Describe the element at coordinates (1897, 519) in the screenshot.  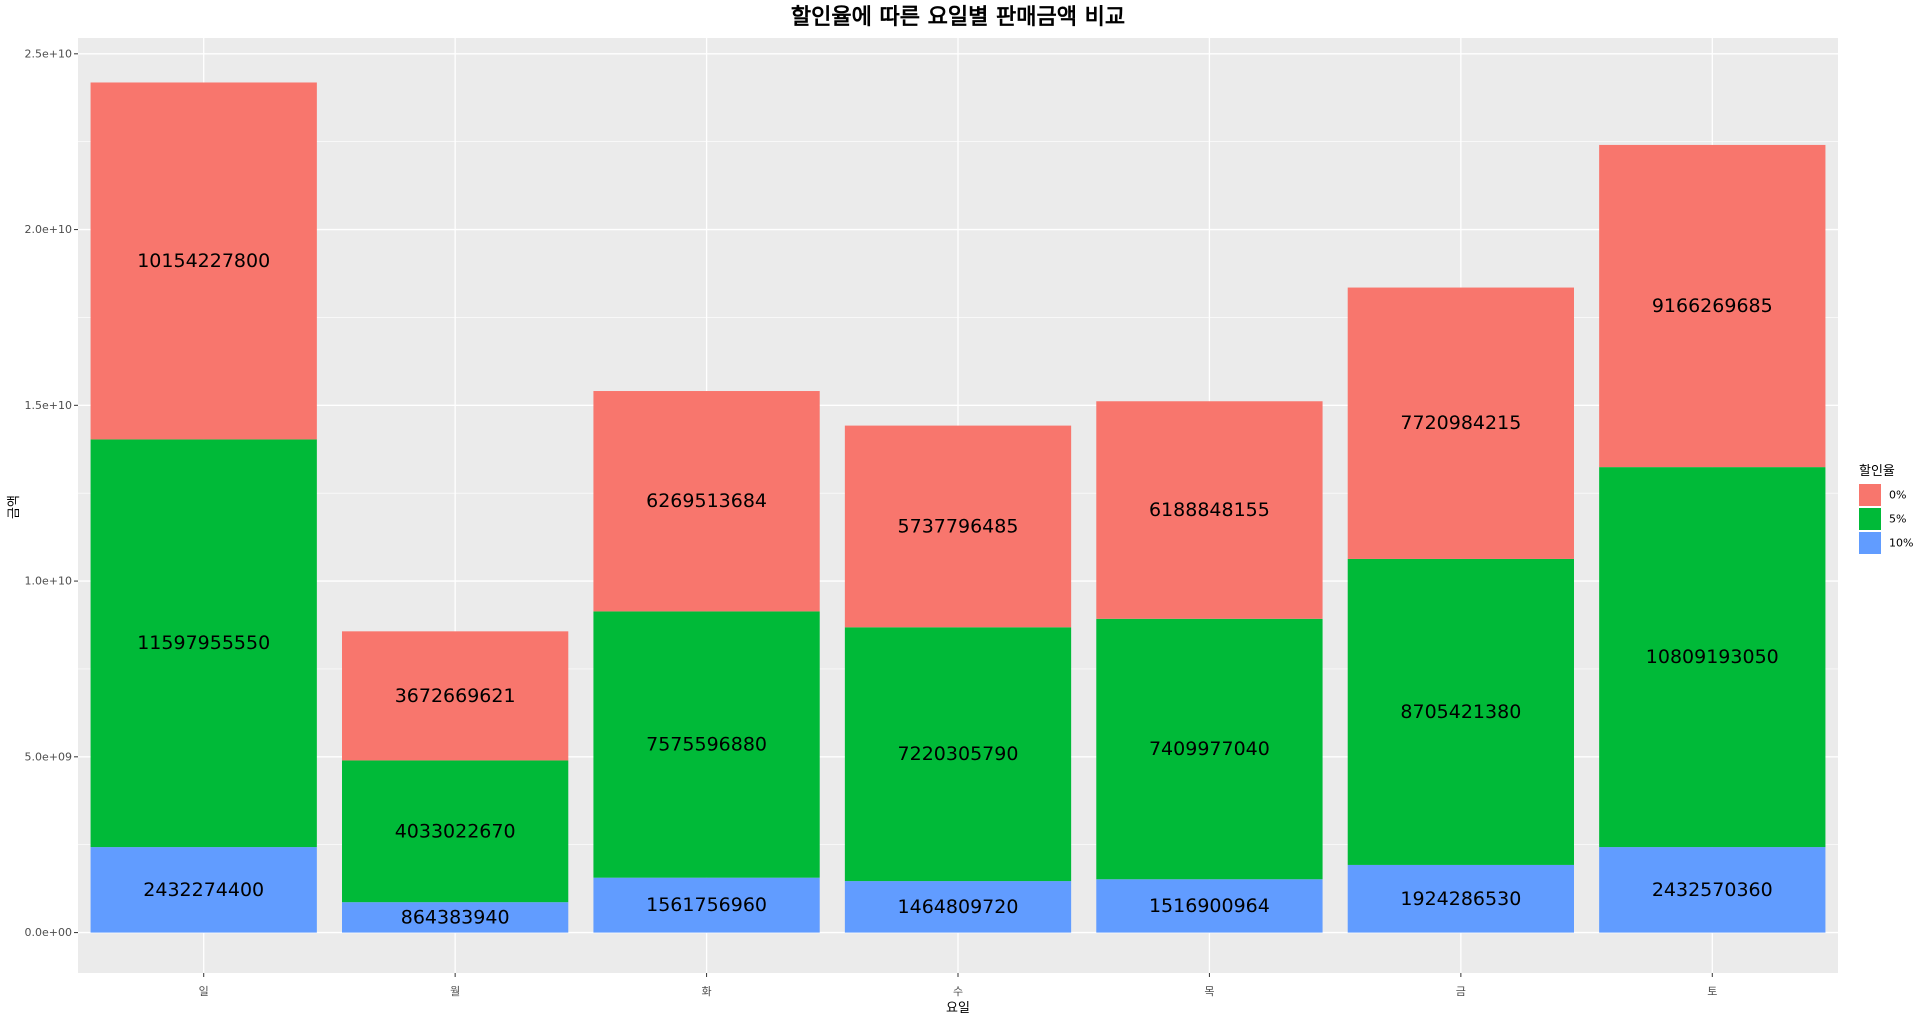
I see `legend-label: 5%` at that location.